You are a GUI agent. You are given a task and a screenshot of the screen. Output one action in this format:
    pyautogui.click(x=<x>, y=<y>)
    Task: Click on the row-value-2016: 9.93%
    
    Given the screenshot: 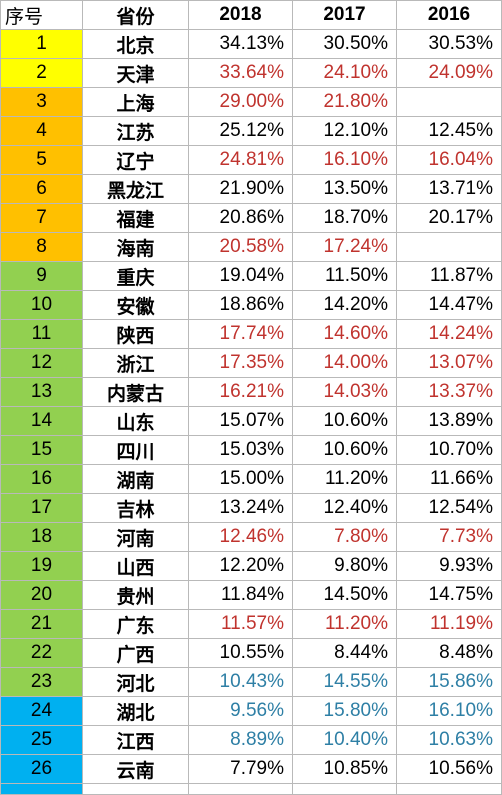 What is the action you would take?
    pyautogui.click(x=449, y=566)
    